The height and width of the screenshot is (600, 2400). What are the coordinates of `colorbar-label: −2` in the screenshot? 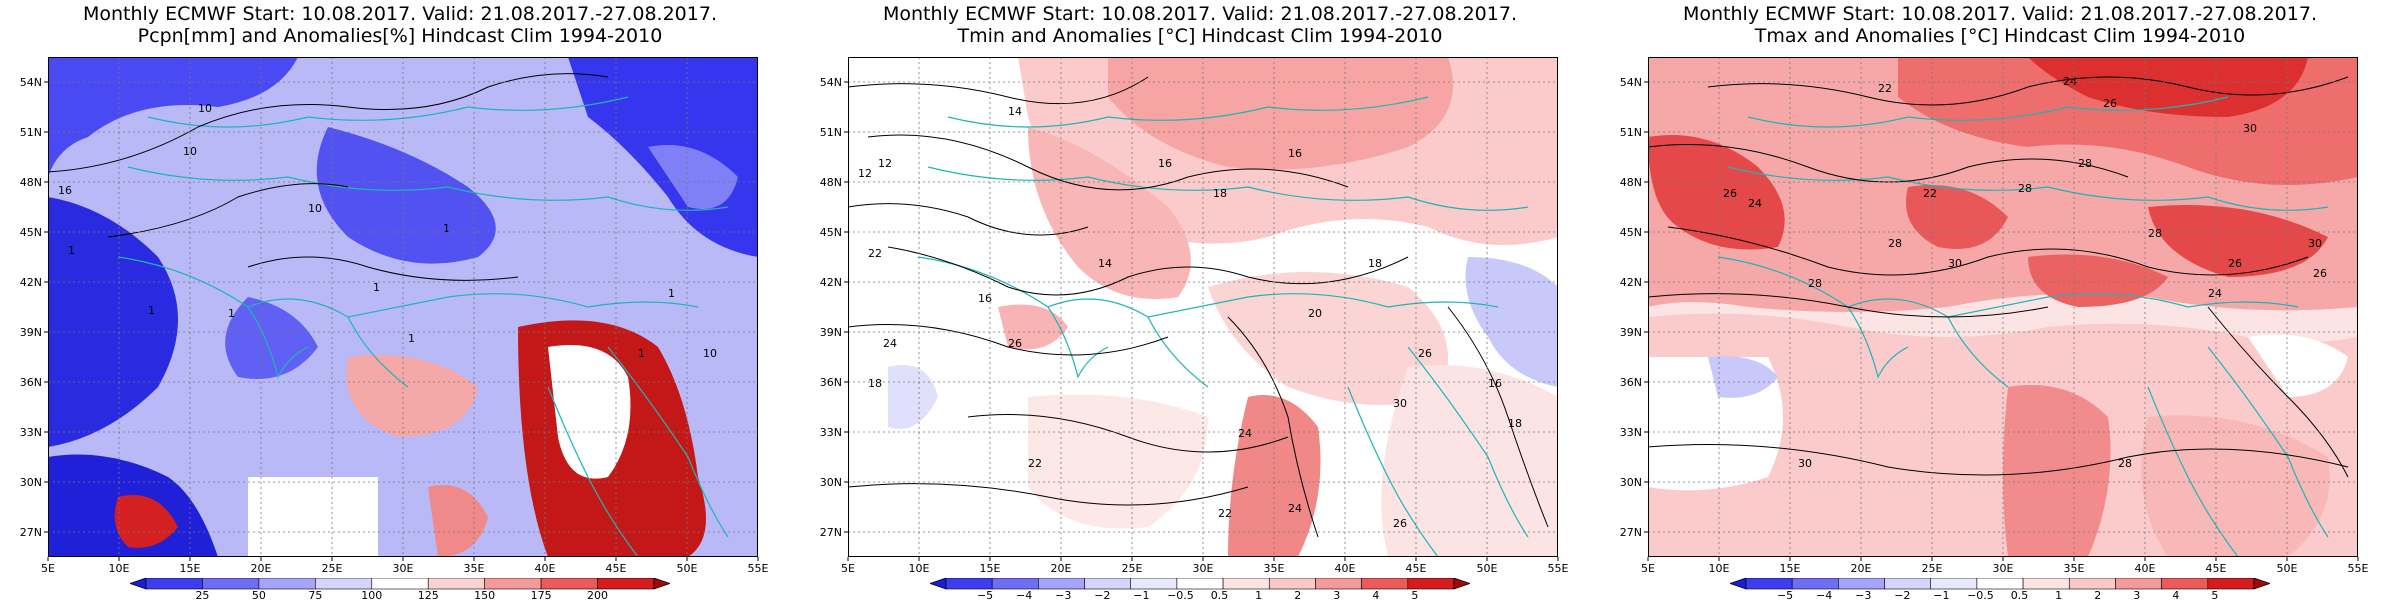 It's located at (1102, 594).